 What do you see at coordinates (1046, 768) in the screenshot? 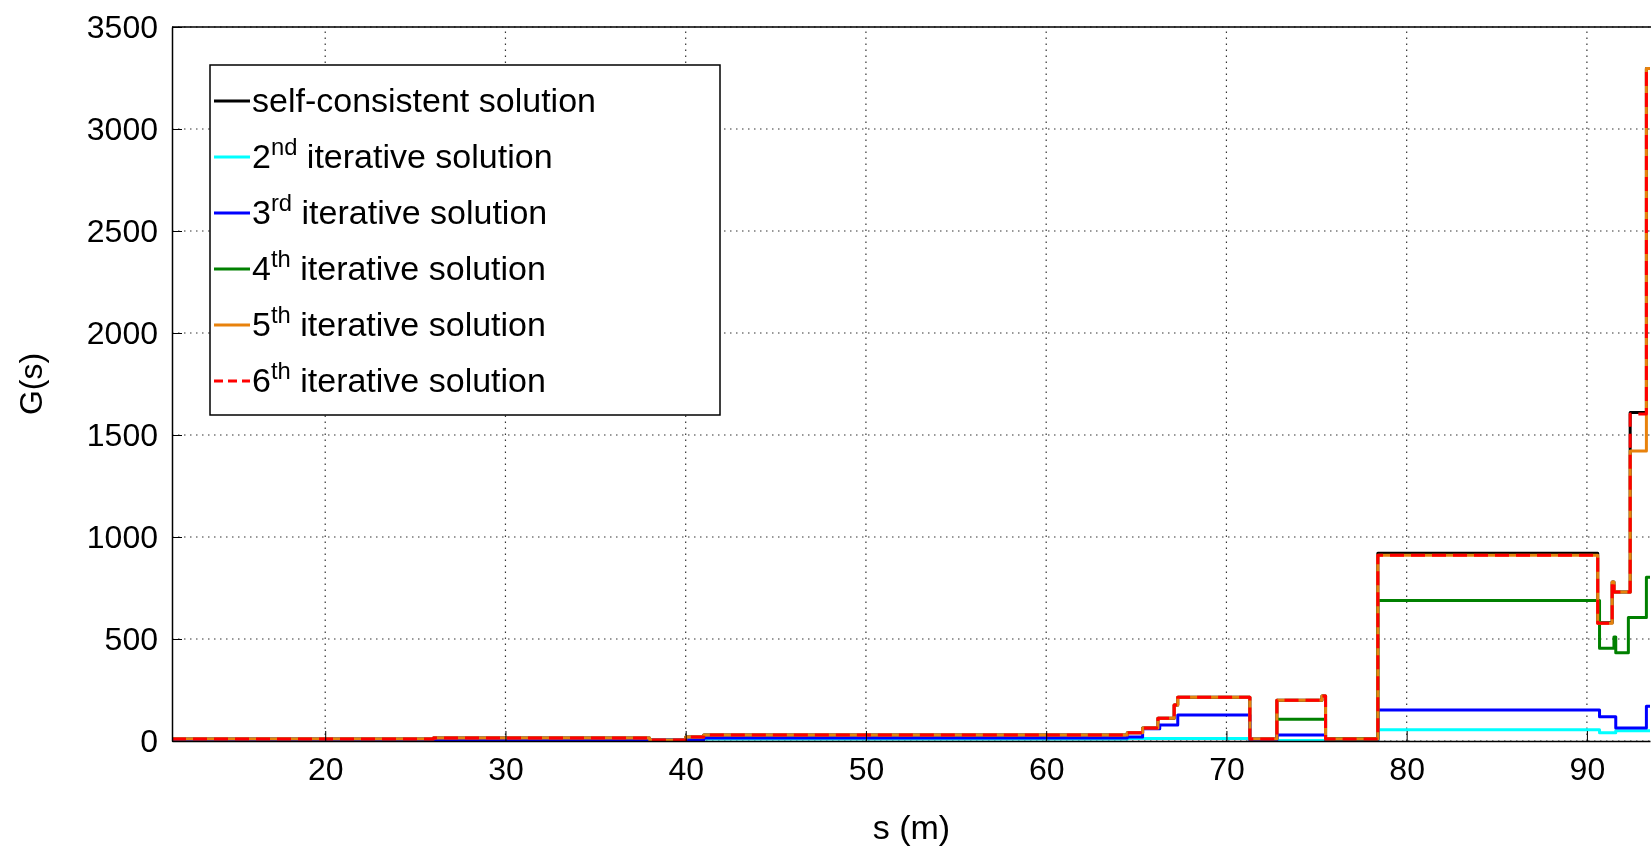
I see `x-tick-label: 60` at bounding box center [1046, 768].